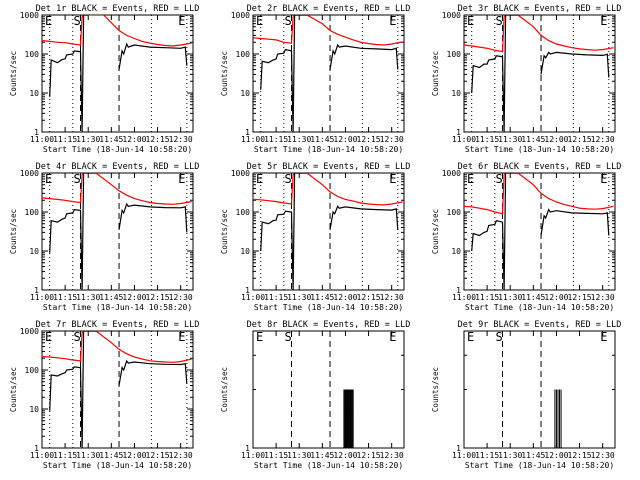 This screenshot has height=480, width=640. Describe the element at coordinates (118, 167) in the screenshot. I see `plot-title: Det 4r BLACK = Events, RED = LLD` at that location.